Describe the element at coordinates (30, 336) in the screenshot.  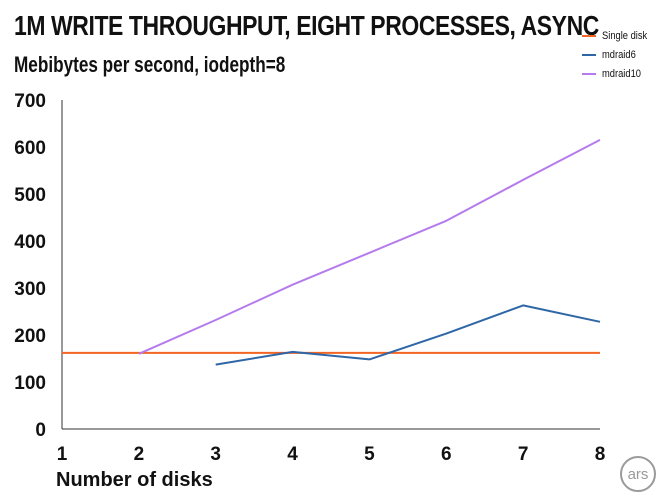
I see `y-tick-label: 200` at that location.